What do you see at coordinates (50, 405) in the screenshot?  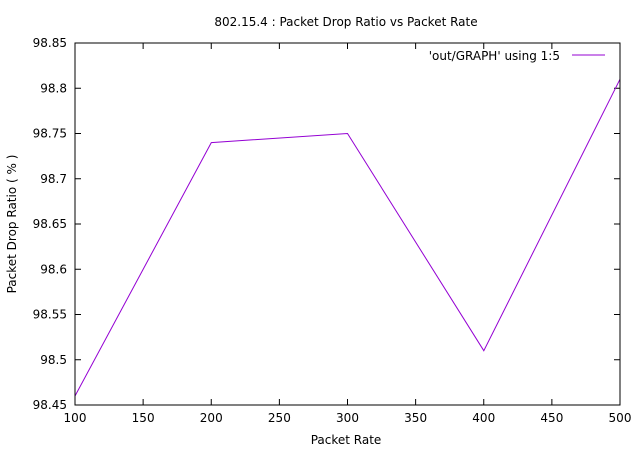 I see `y-tick-label: 98.45` at bounding box center [50, 405].